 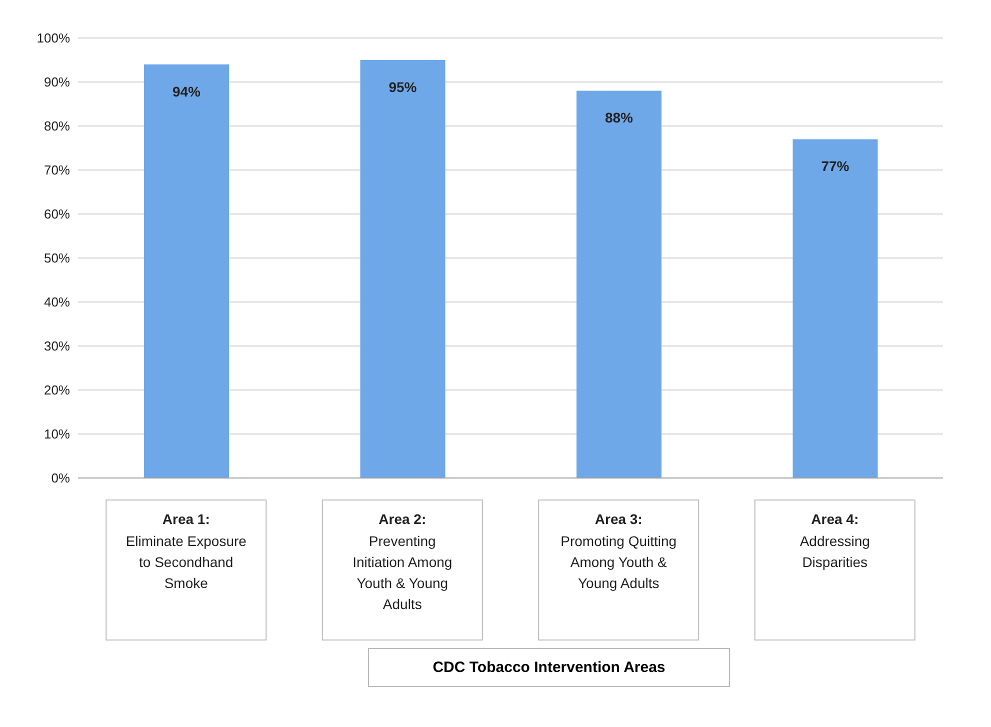 What do you see at coordinates (57, 302) in the screenshot?
I see `y-tick-label: 40%` at bounding box center [57, 302].